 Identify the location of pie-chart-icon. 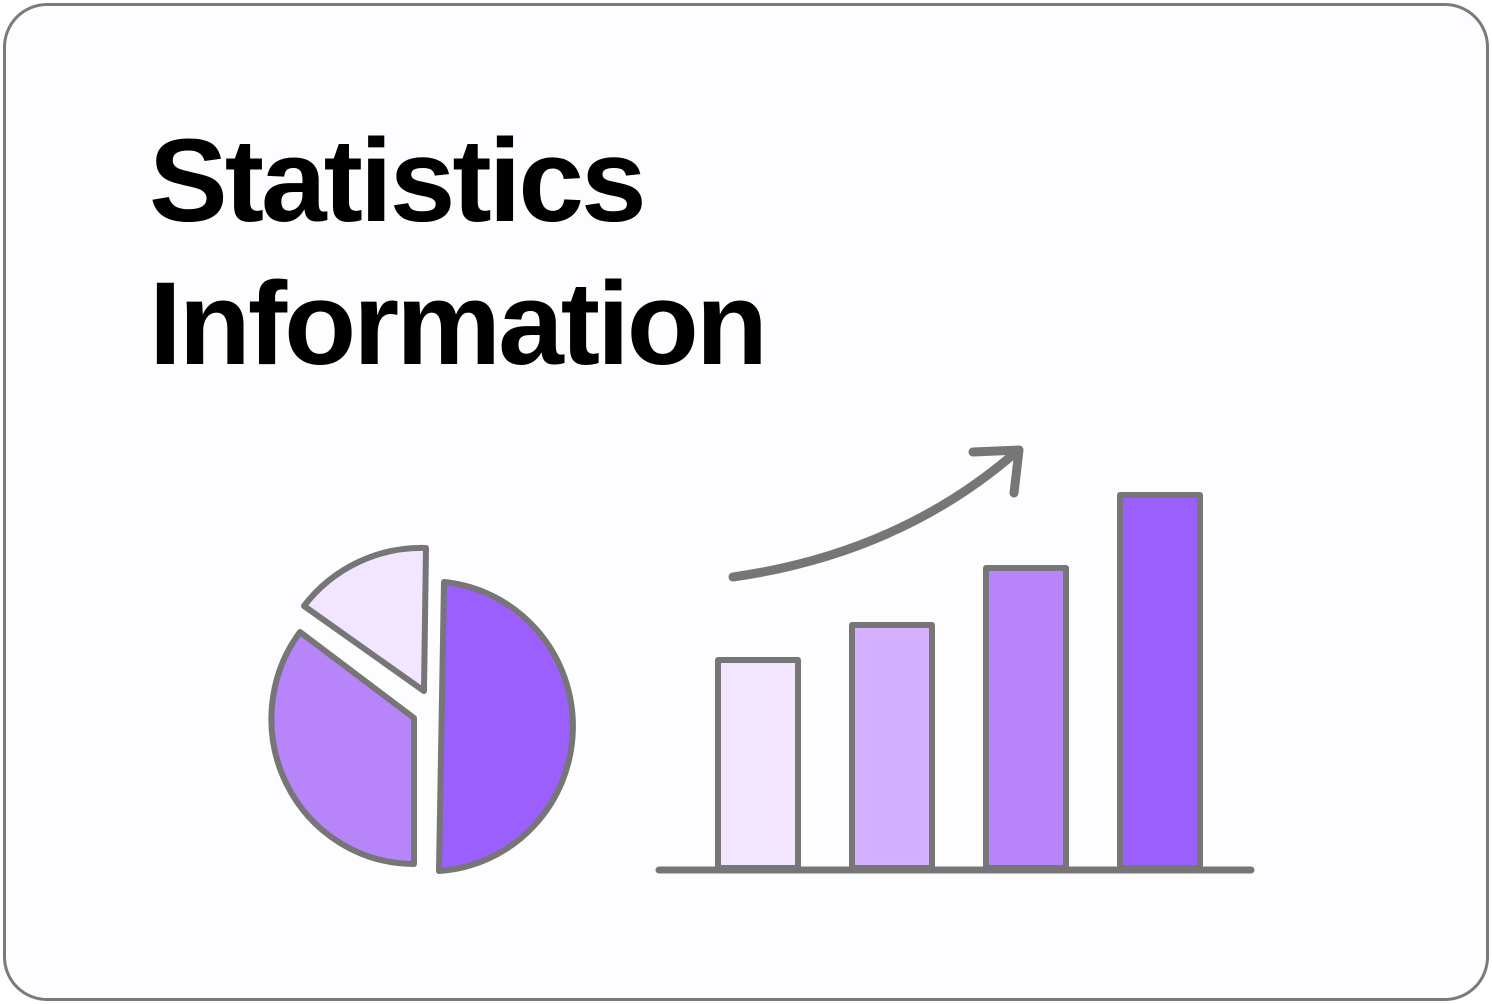
(422, 709).